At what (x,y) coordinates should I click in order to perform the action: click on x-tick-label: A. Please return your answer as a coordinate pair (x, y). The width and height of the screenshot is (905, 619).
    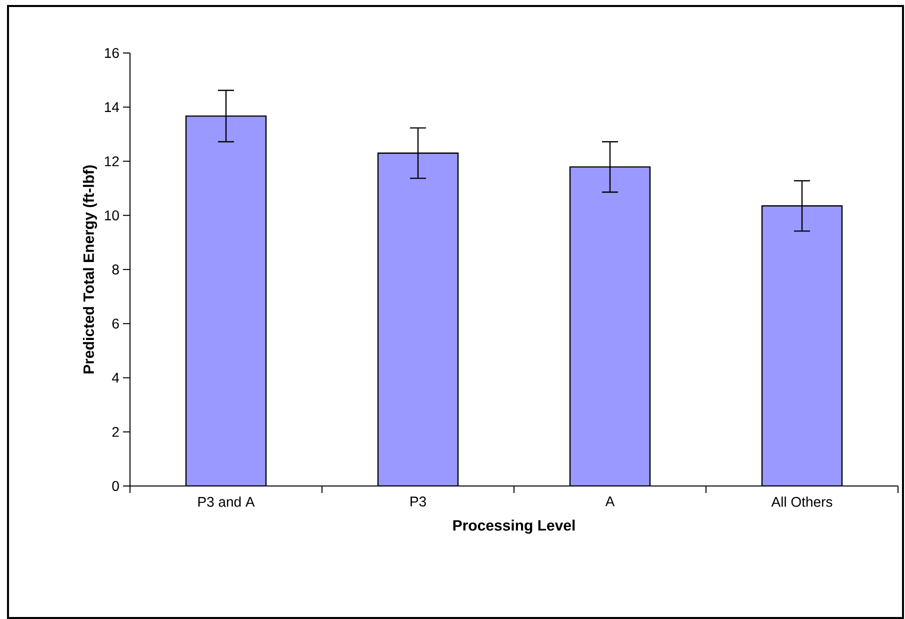
    Looking at the image, I should click on (610, 501).